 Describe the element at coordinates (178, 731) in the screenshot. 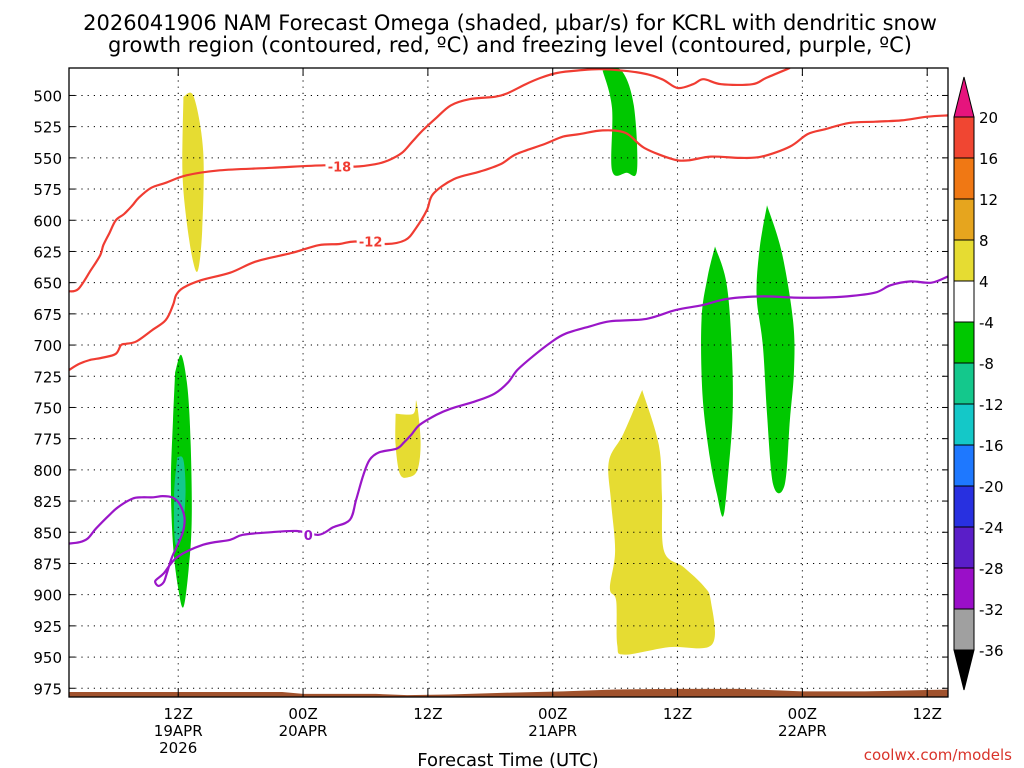

I see `x-tick-label-0-1: 19APR` at that location.